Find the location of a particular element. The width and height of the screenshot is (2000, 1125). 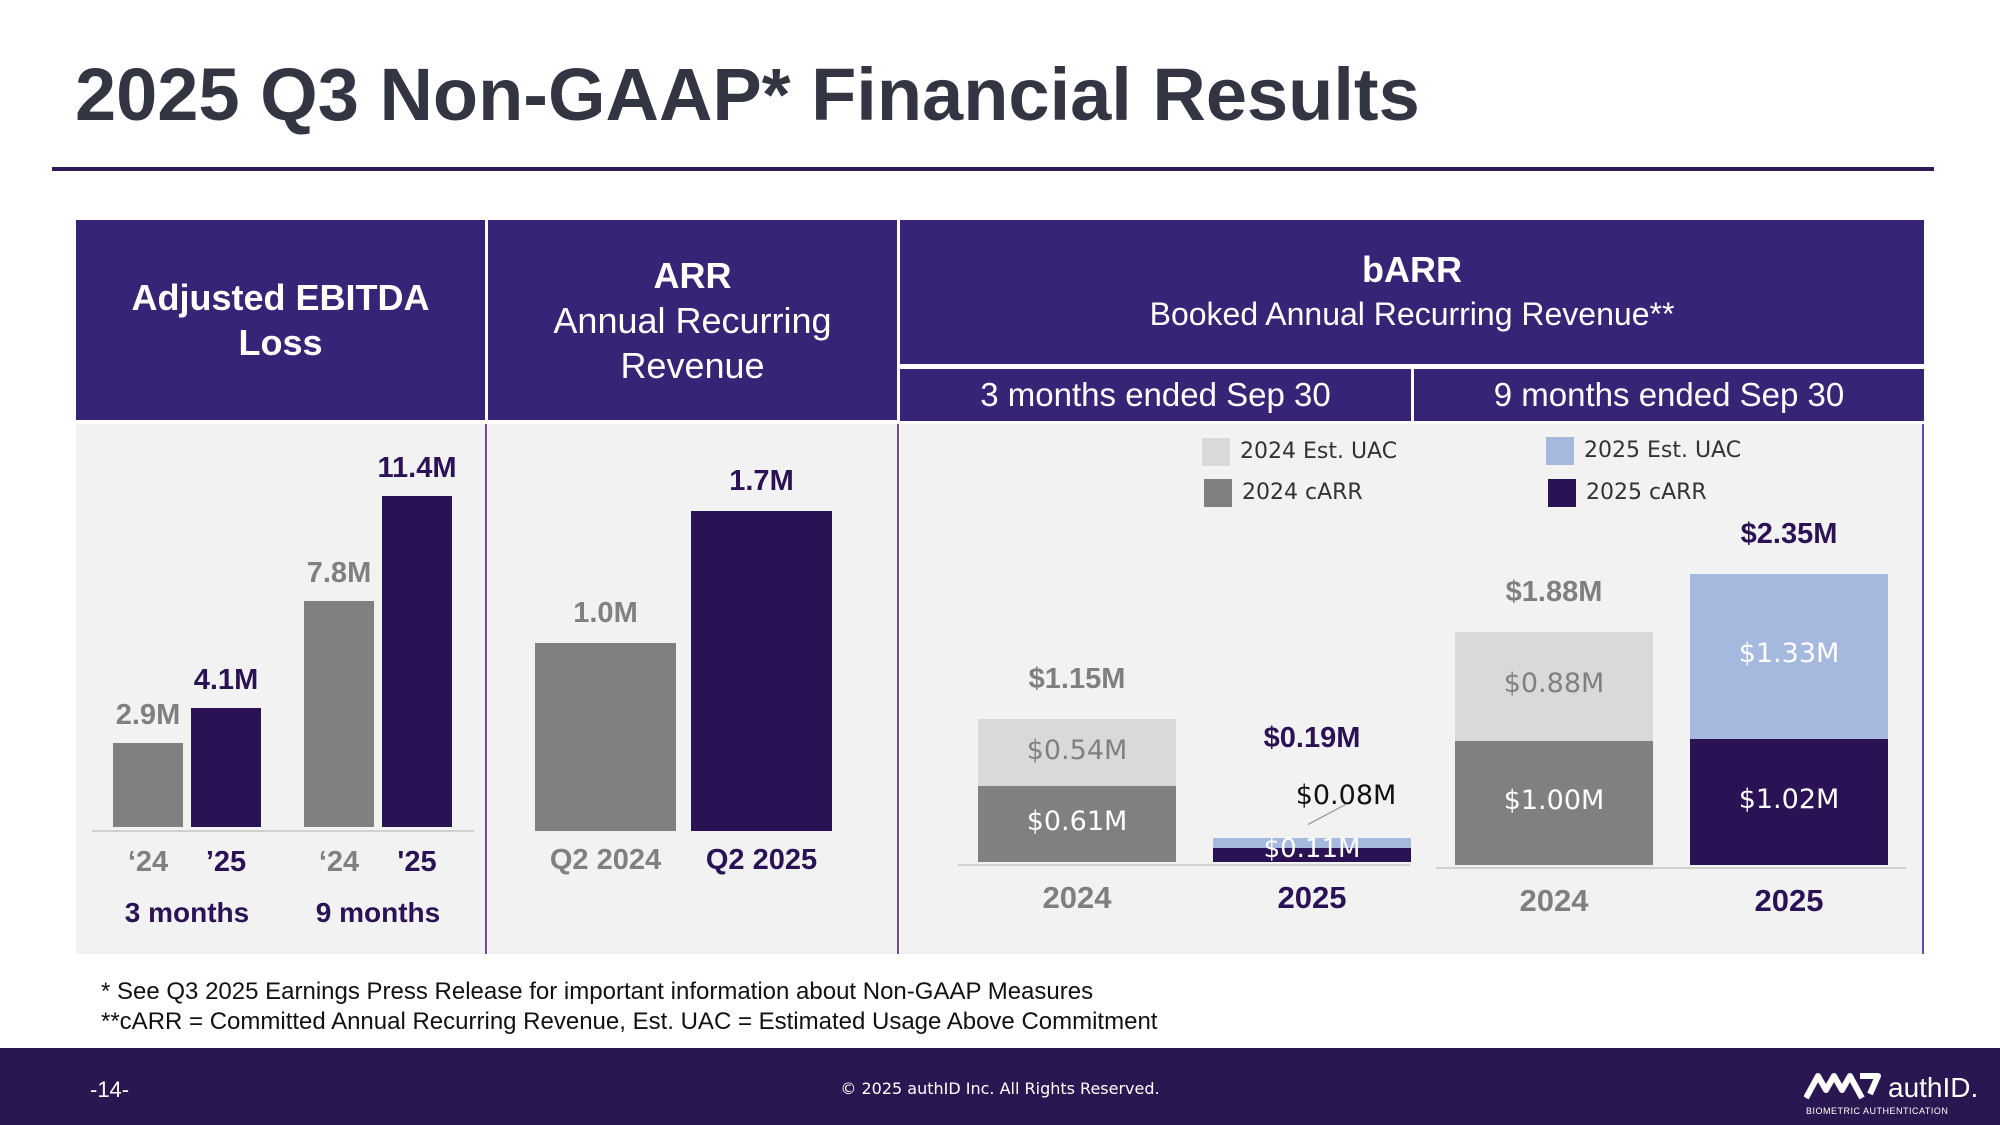

arr-value-label: 1.7M is located at coordinates (761, 481).